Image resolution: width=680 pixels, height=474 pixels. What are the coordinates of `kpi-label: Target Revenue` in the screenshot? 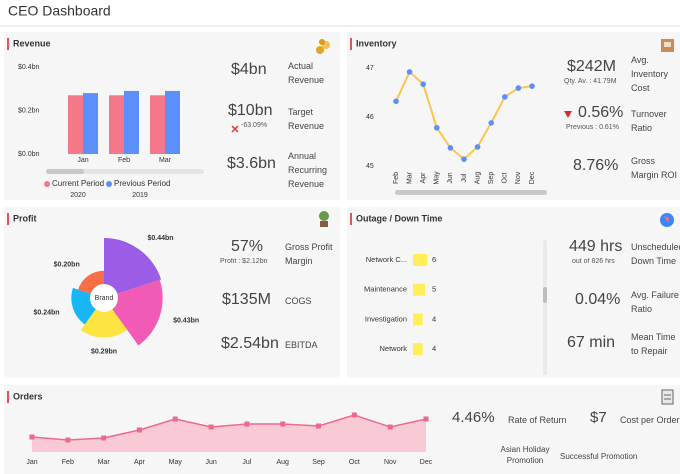 It's located at (306, 119).